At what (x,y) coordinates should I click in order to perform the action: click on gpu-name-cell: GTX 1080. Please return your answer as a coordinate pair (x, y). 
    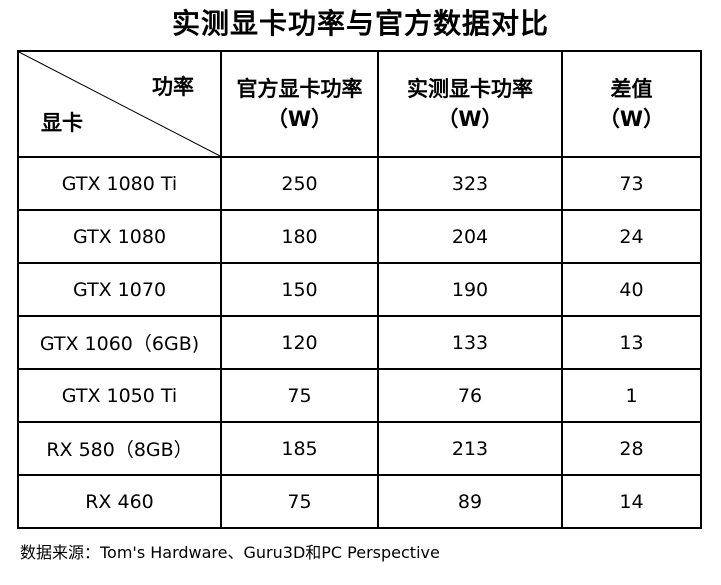
    Looking at the image, I should click on (119, 236).